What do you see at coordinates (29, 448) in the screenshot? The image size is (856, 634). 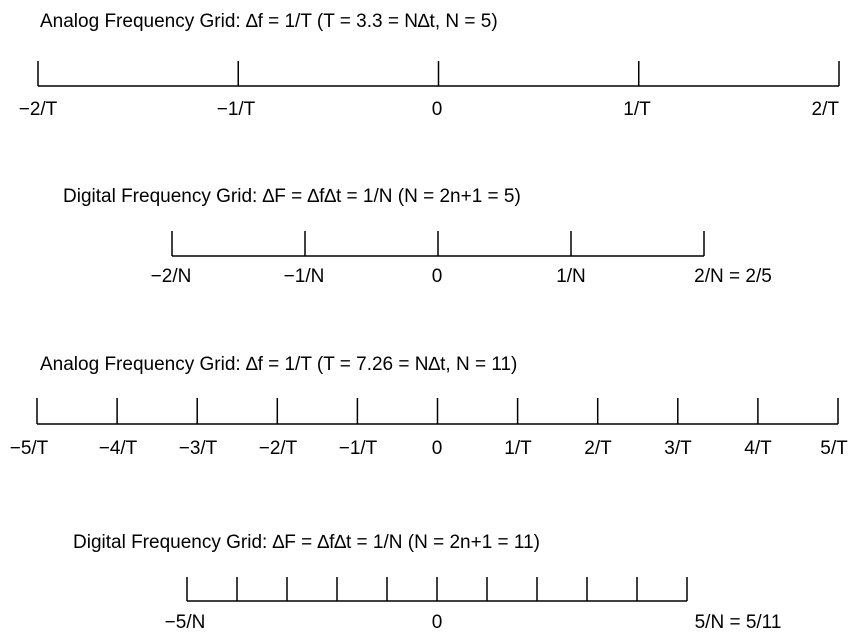 I see `tick-label: −5/T` at bounding box center [29, 448].